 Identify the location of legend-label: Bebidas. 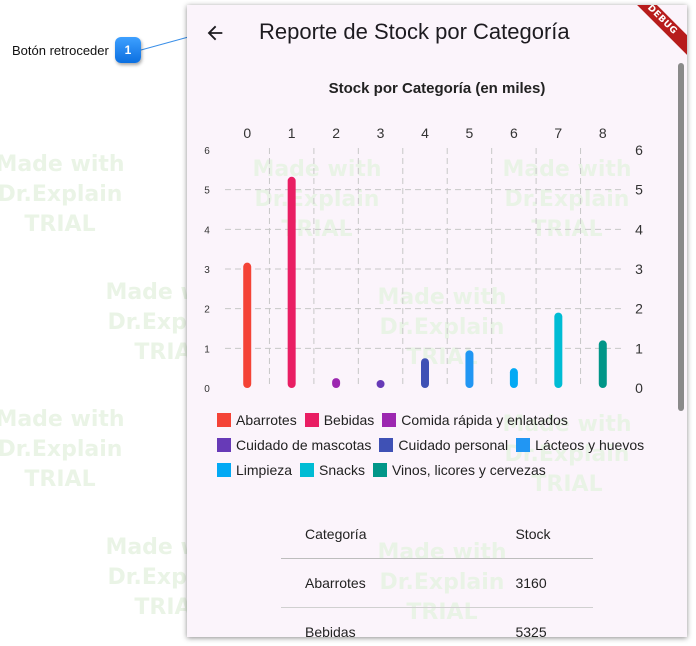
(349, 419).